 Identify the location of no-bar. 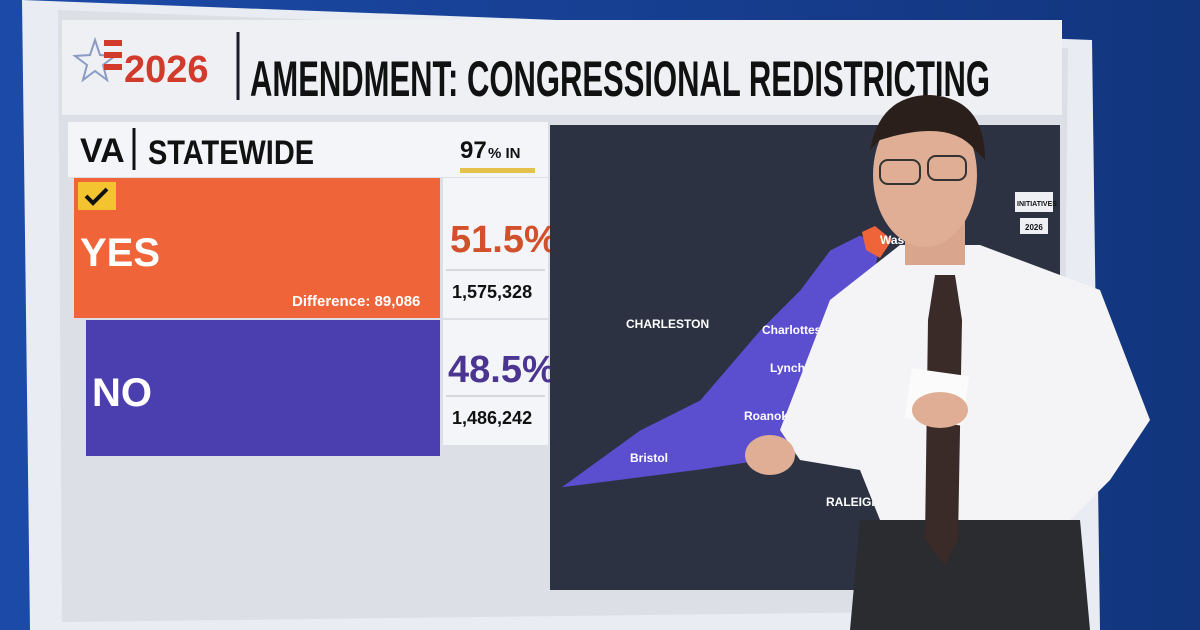
(263, 388).